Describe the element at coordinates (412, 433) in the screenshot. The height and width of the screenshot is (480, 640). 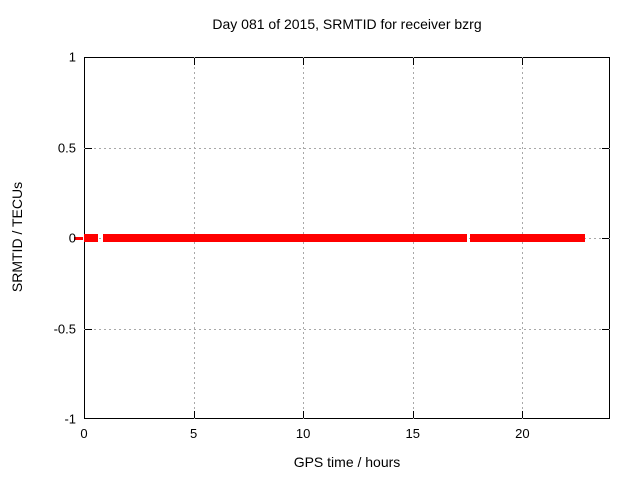
I see `x-tick-label-15: 15` at that location.